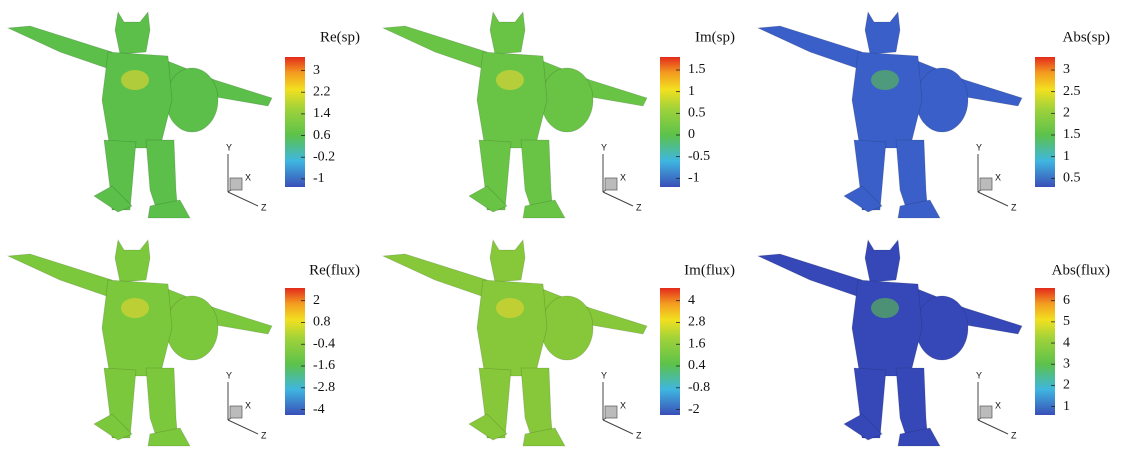 This screenshot has width=1126, height=456. Describe the element at coordinates (1087, 37) in the screenshot. I see `panel-title: Abs(sp)` at that location.